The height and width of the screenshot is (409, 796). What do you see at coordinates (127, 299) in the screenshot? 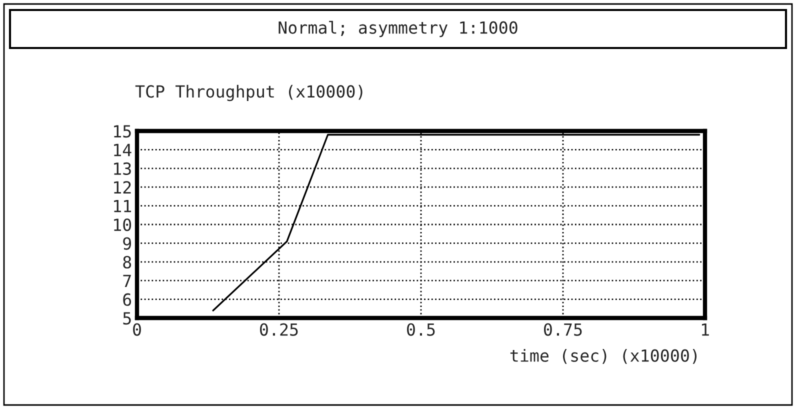
I see `y-tick-label: 6` at bounding box center [127, 299].